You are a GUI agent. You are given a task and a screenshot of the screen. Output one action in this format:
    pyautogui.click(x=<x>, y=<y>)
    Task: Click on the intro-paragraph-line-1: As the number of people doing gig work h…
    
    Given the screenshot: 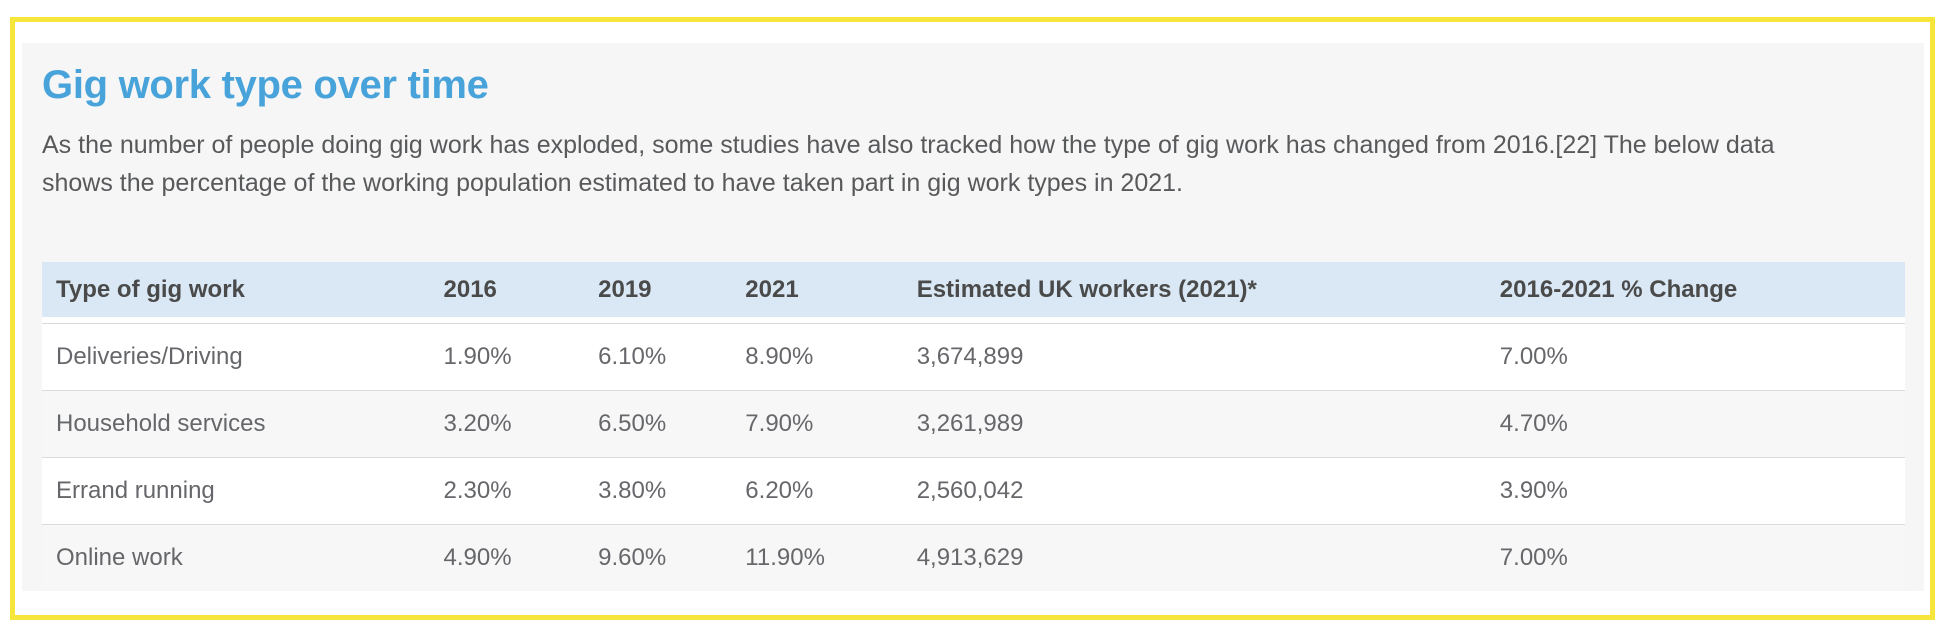 What is the action you would take?
    pyautogui.click(x=908, y=145)
    